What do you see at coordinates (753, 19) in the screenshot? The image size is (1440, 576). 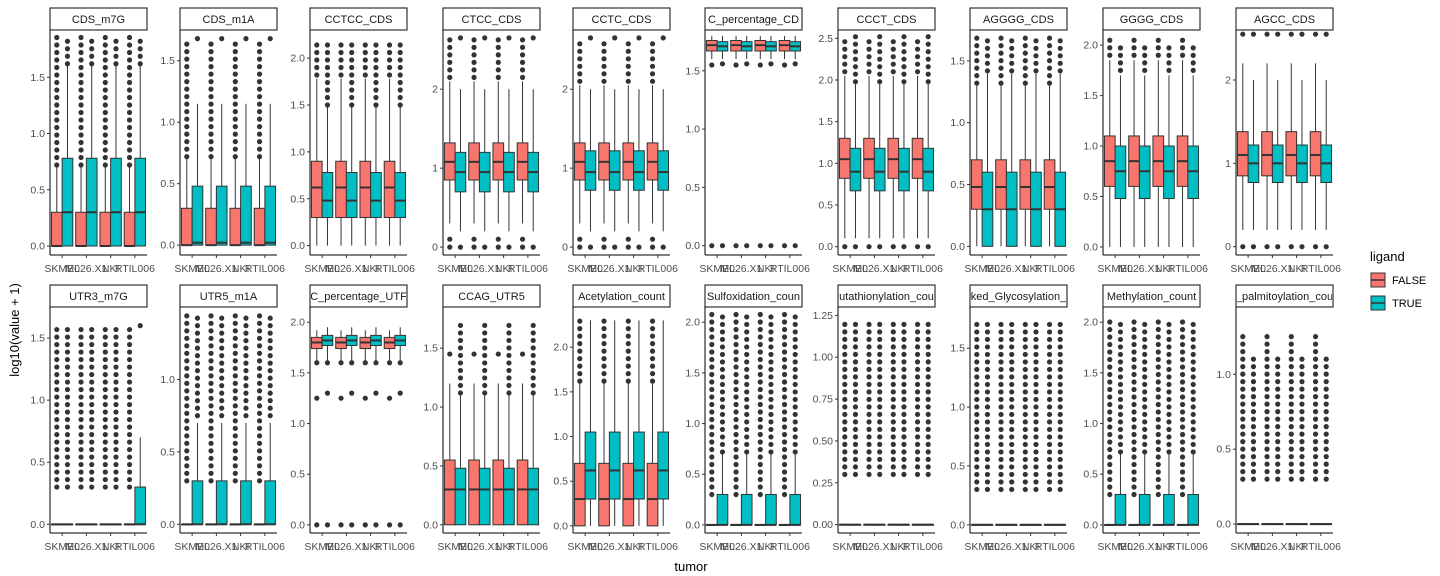 I see `facet-strip` at bounding box center [753, 19].